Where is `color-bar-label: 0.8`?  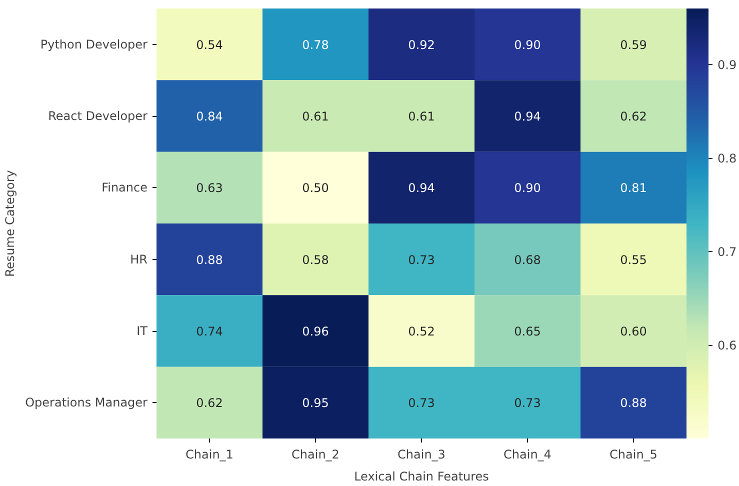
color-bar-label: 0.8 is located at coordinates (727, 159).